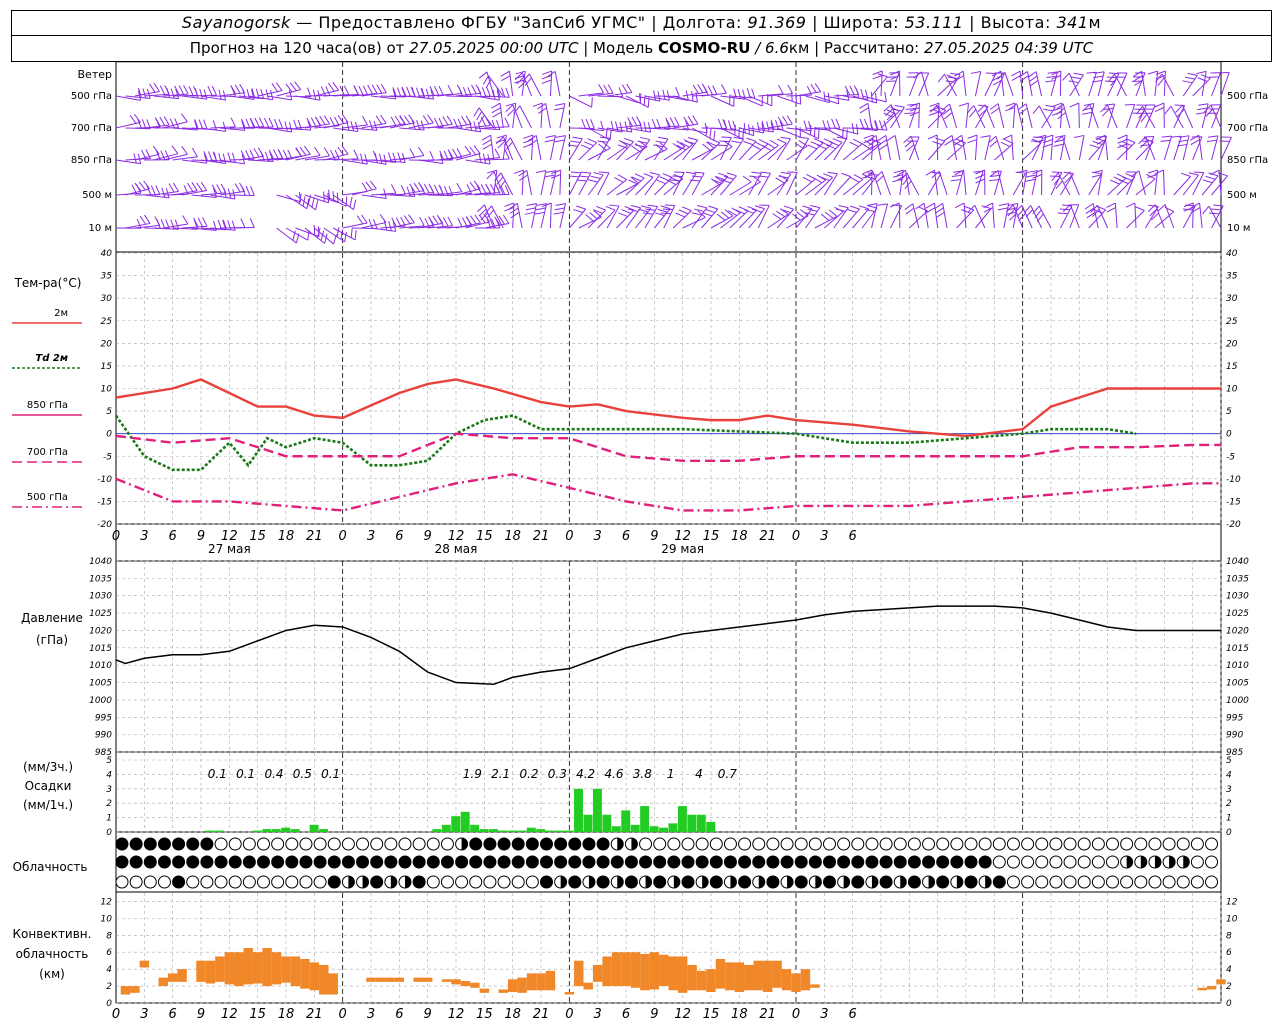 The height and width of the screenshot is (1024, 1280). I want to click on wind-level-label-right: 500 м, so click(1242, 195).